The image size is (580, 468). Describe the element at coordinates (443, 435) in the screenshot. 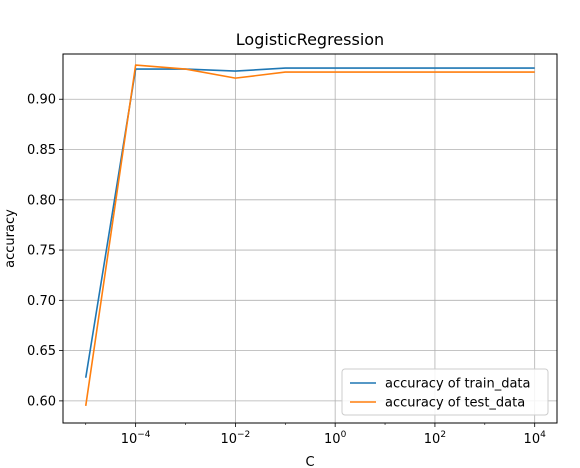

I see `x-tick-exponent: 2` at that location.